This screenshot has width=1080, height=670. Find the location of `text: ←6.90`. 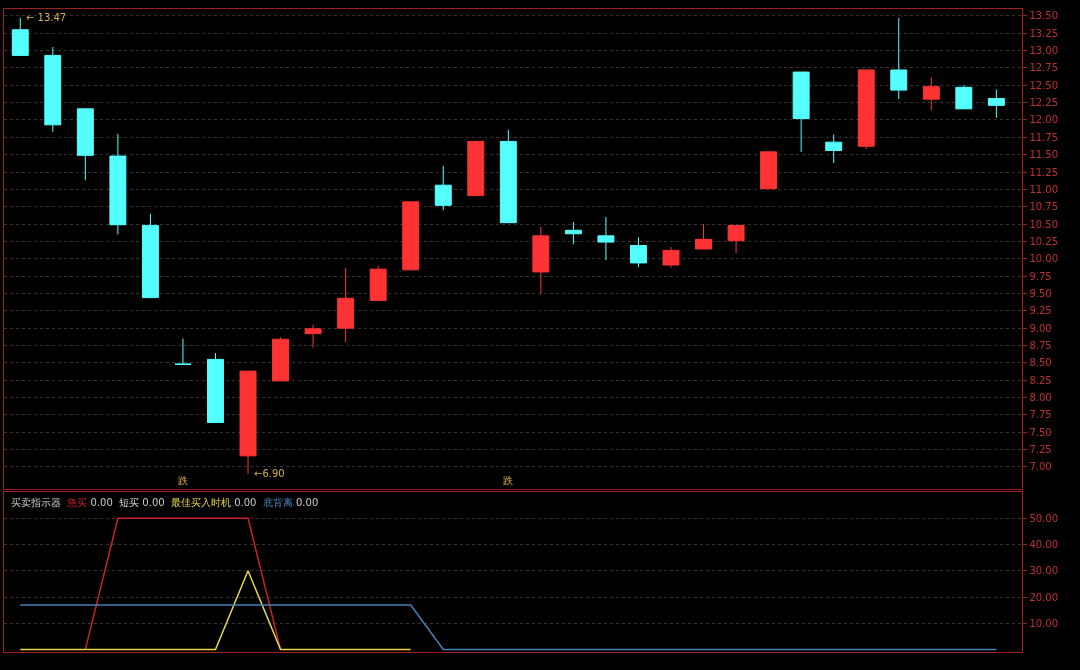

text: ←6.90 is located at coordinates (269, 473).